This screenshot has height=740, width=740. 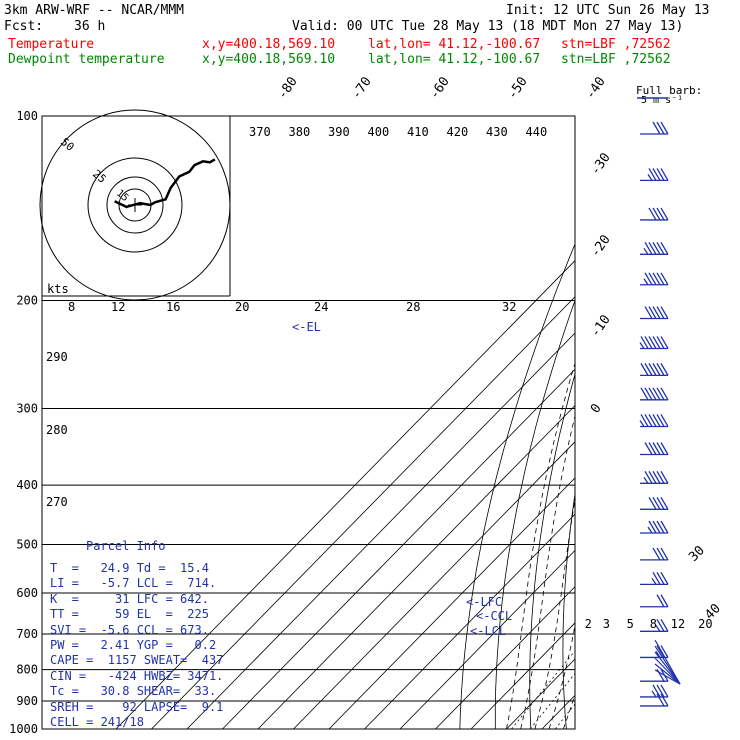 I want to click on mixing-ratio-label: 20, so click(x=705, y=624).